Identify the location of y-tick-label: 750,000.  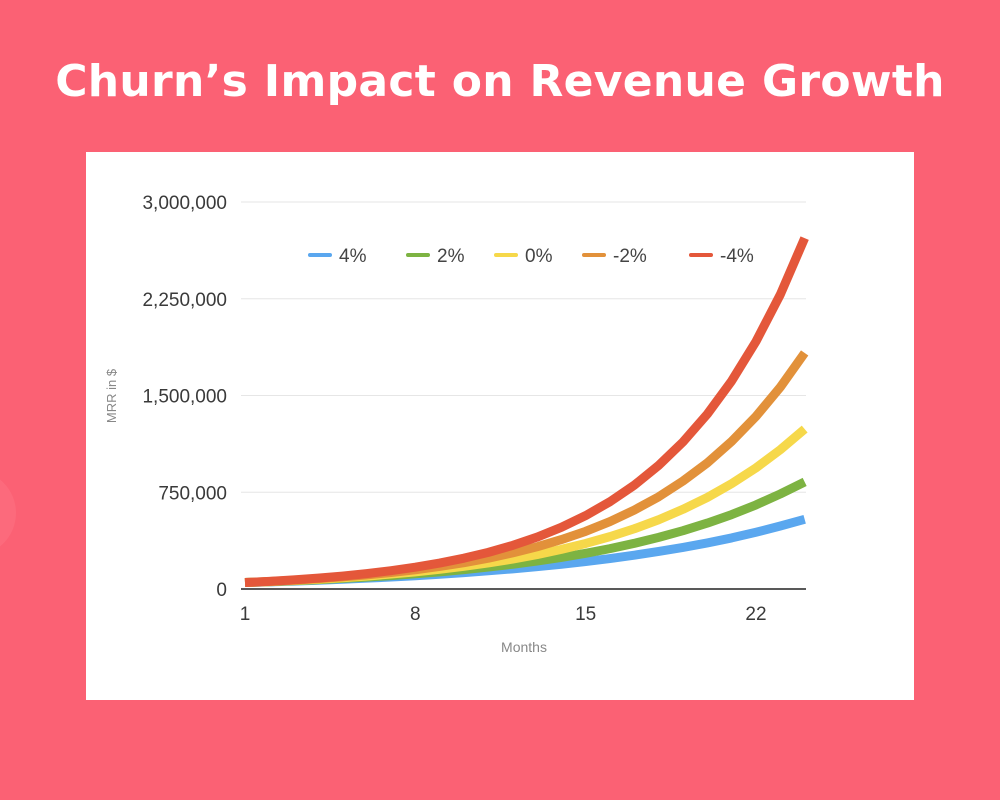
(192, 493).